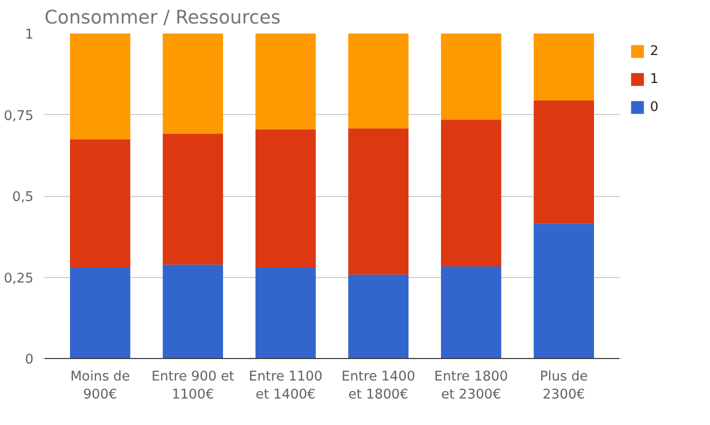 This screenshot has height=425, width=710. Describe the element at coordinates (23, 197) in the screenshot. I see `y-tick-label: 0,5` at that location.